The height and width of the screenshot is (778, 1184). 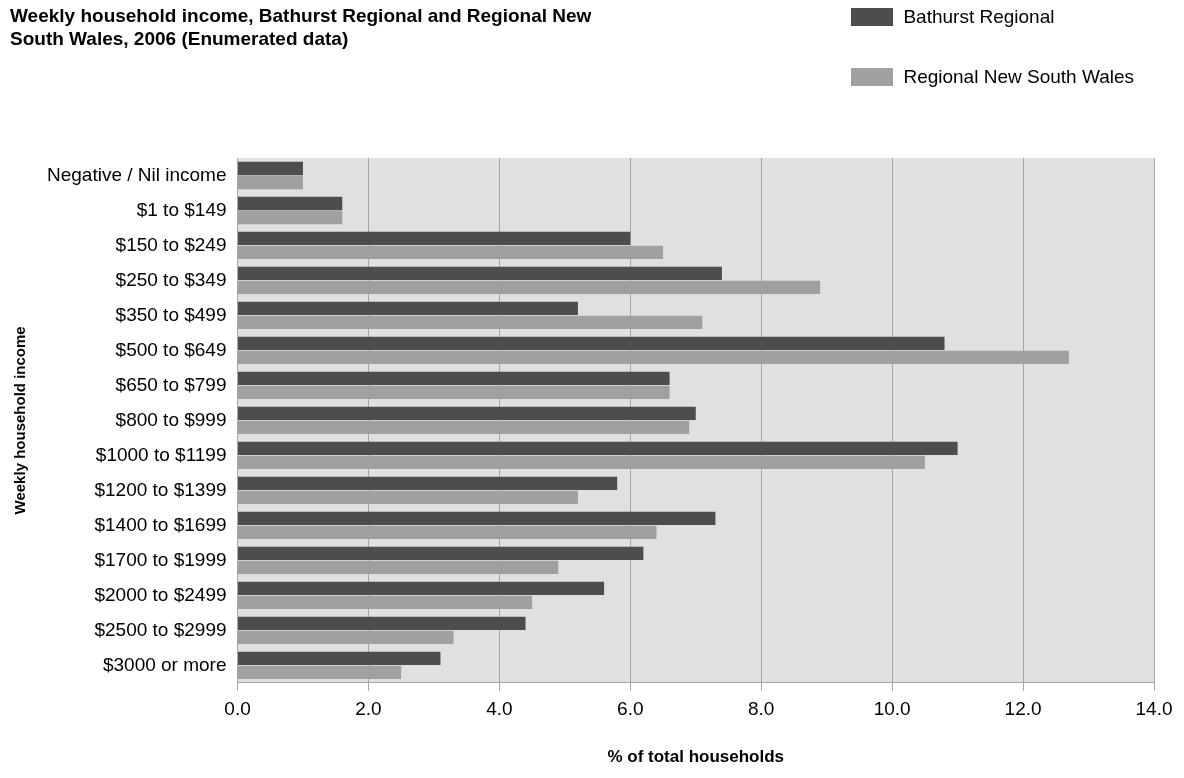 I want to click on y-tick-label: $3000 or more, so click(x=164, y=664).